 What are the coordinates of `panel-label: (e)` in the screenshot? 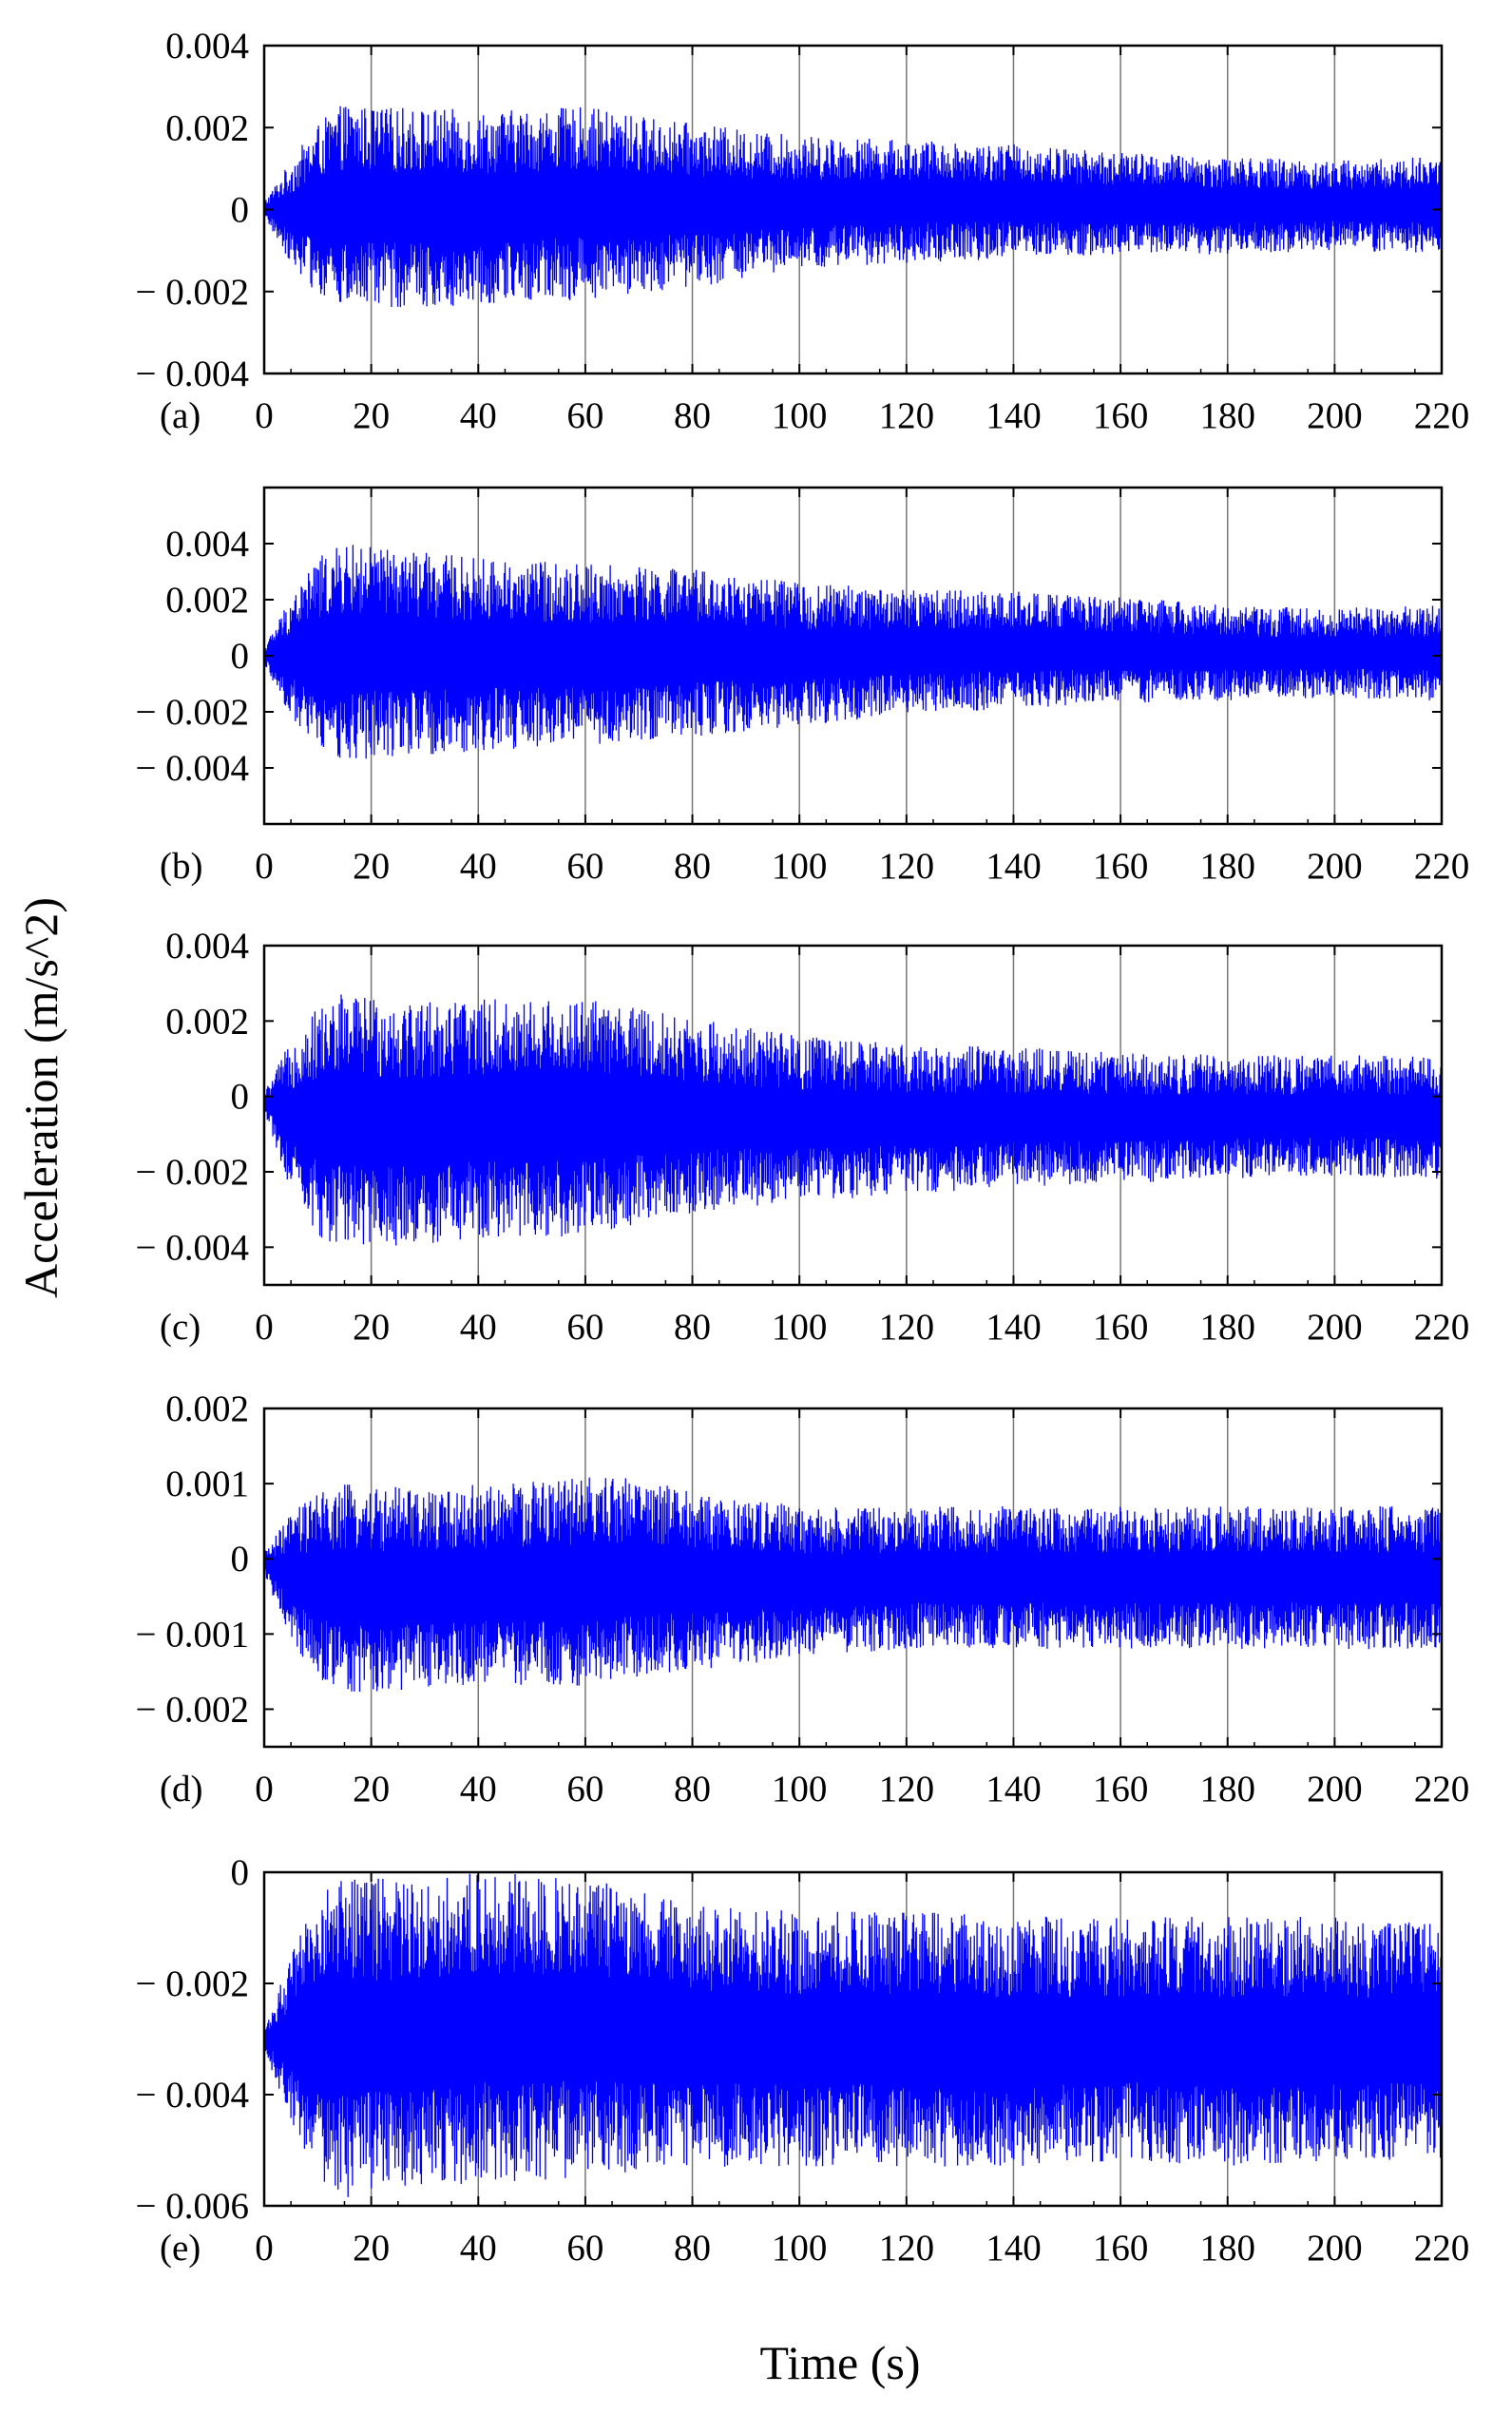 It's located at (180, 2248).